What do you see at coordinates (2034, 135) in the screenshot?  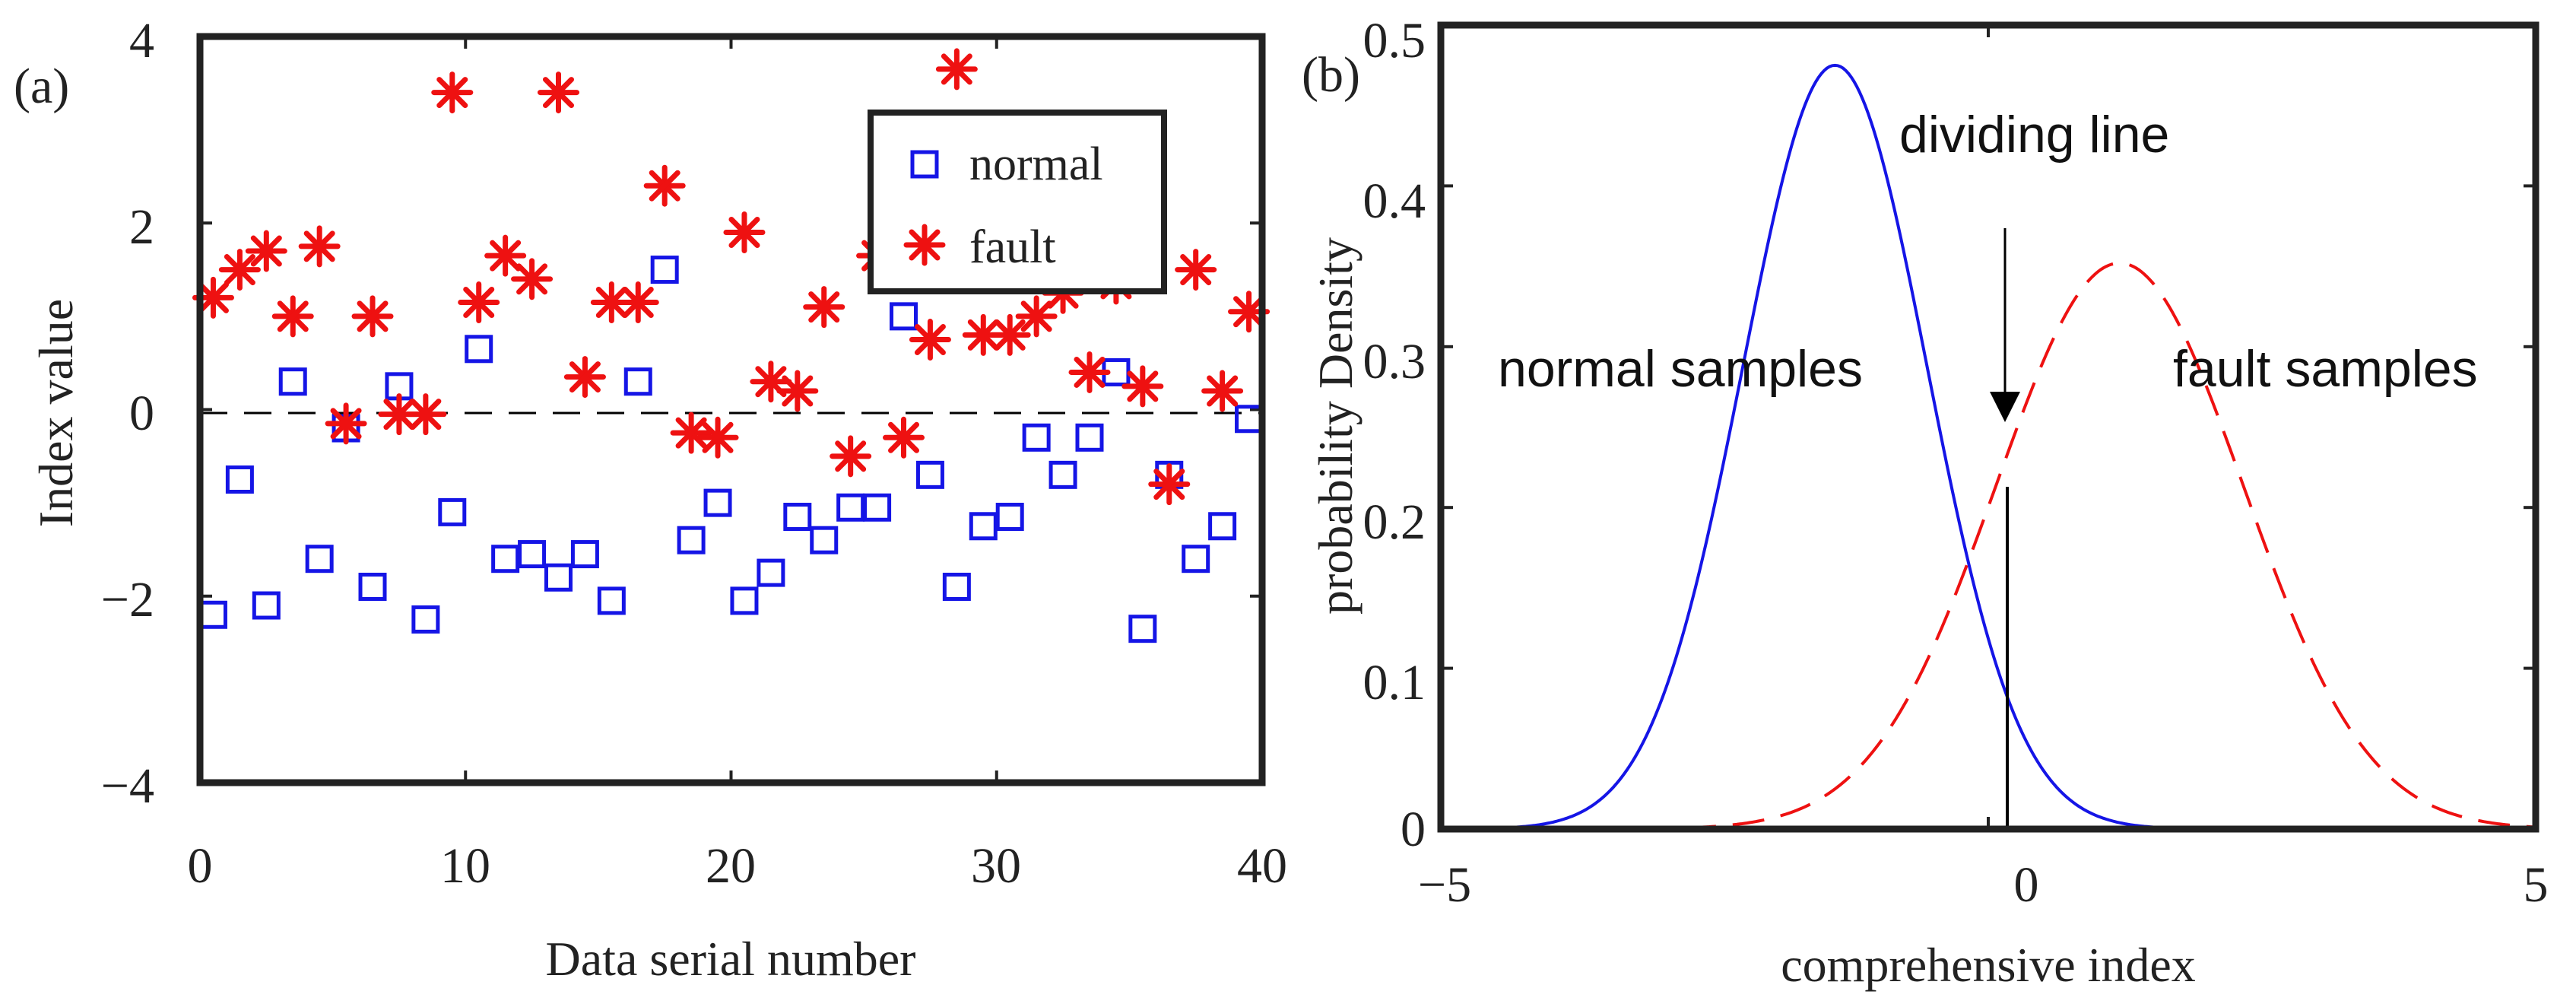 I see `dividing-line-label: dividing line` at bounding box center [2034, 135].